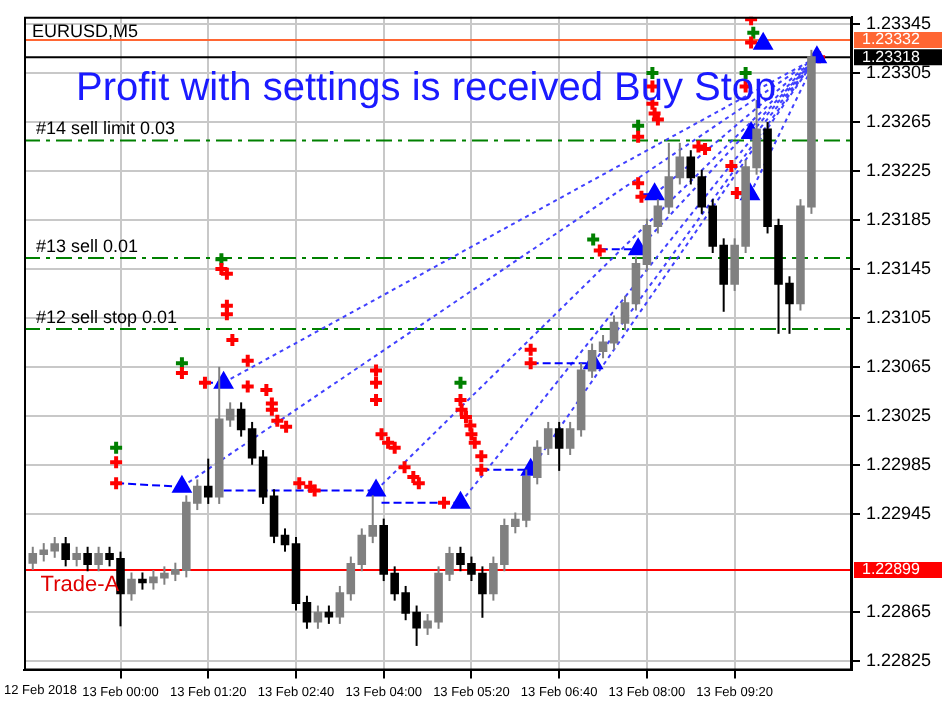 The image size is (948, 710). I want to click on chart-subtitle: EURUSD,M5, so click(85, 30).